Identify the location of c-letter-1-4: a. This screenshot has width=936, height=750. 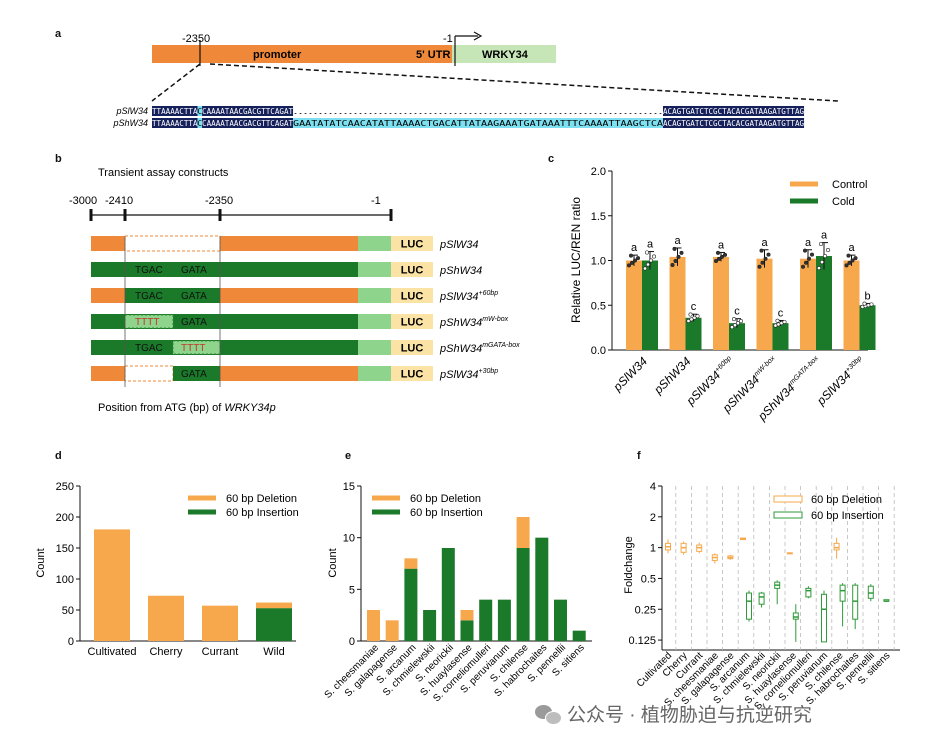
(824, 236).